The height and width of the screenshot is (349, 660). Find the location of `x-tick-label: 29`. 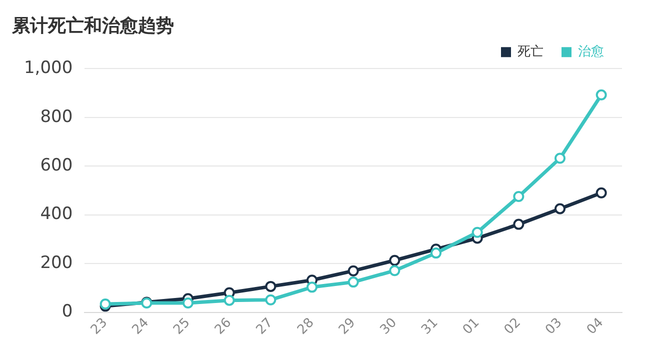

x-tick-label: 29 is located at coordinates (347, 326).